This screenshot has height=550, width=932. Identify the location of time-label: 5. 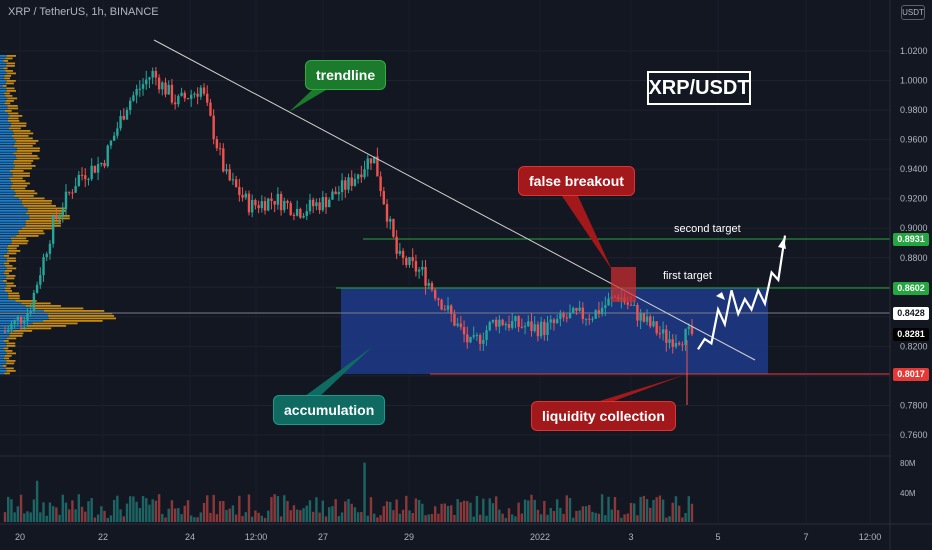
(717, 537).